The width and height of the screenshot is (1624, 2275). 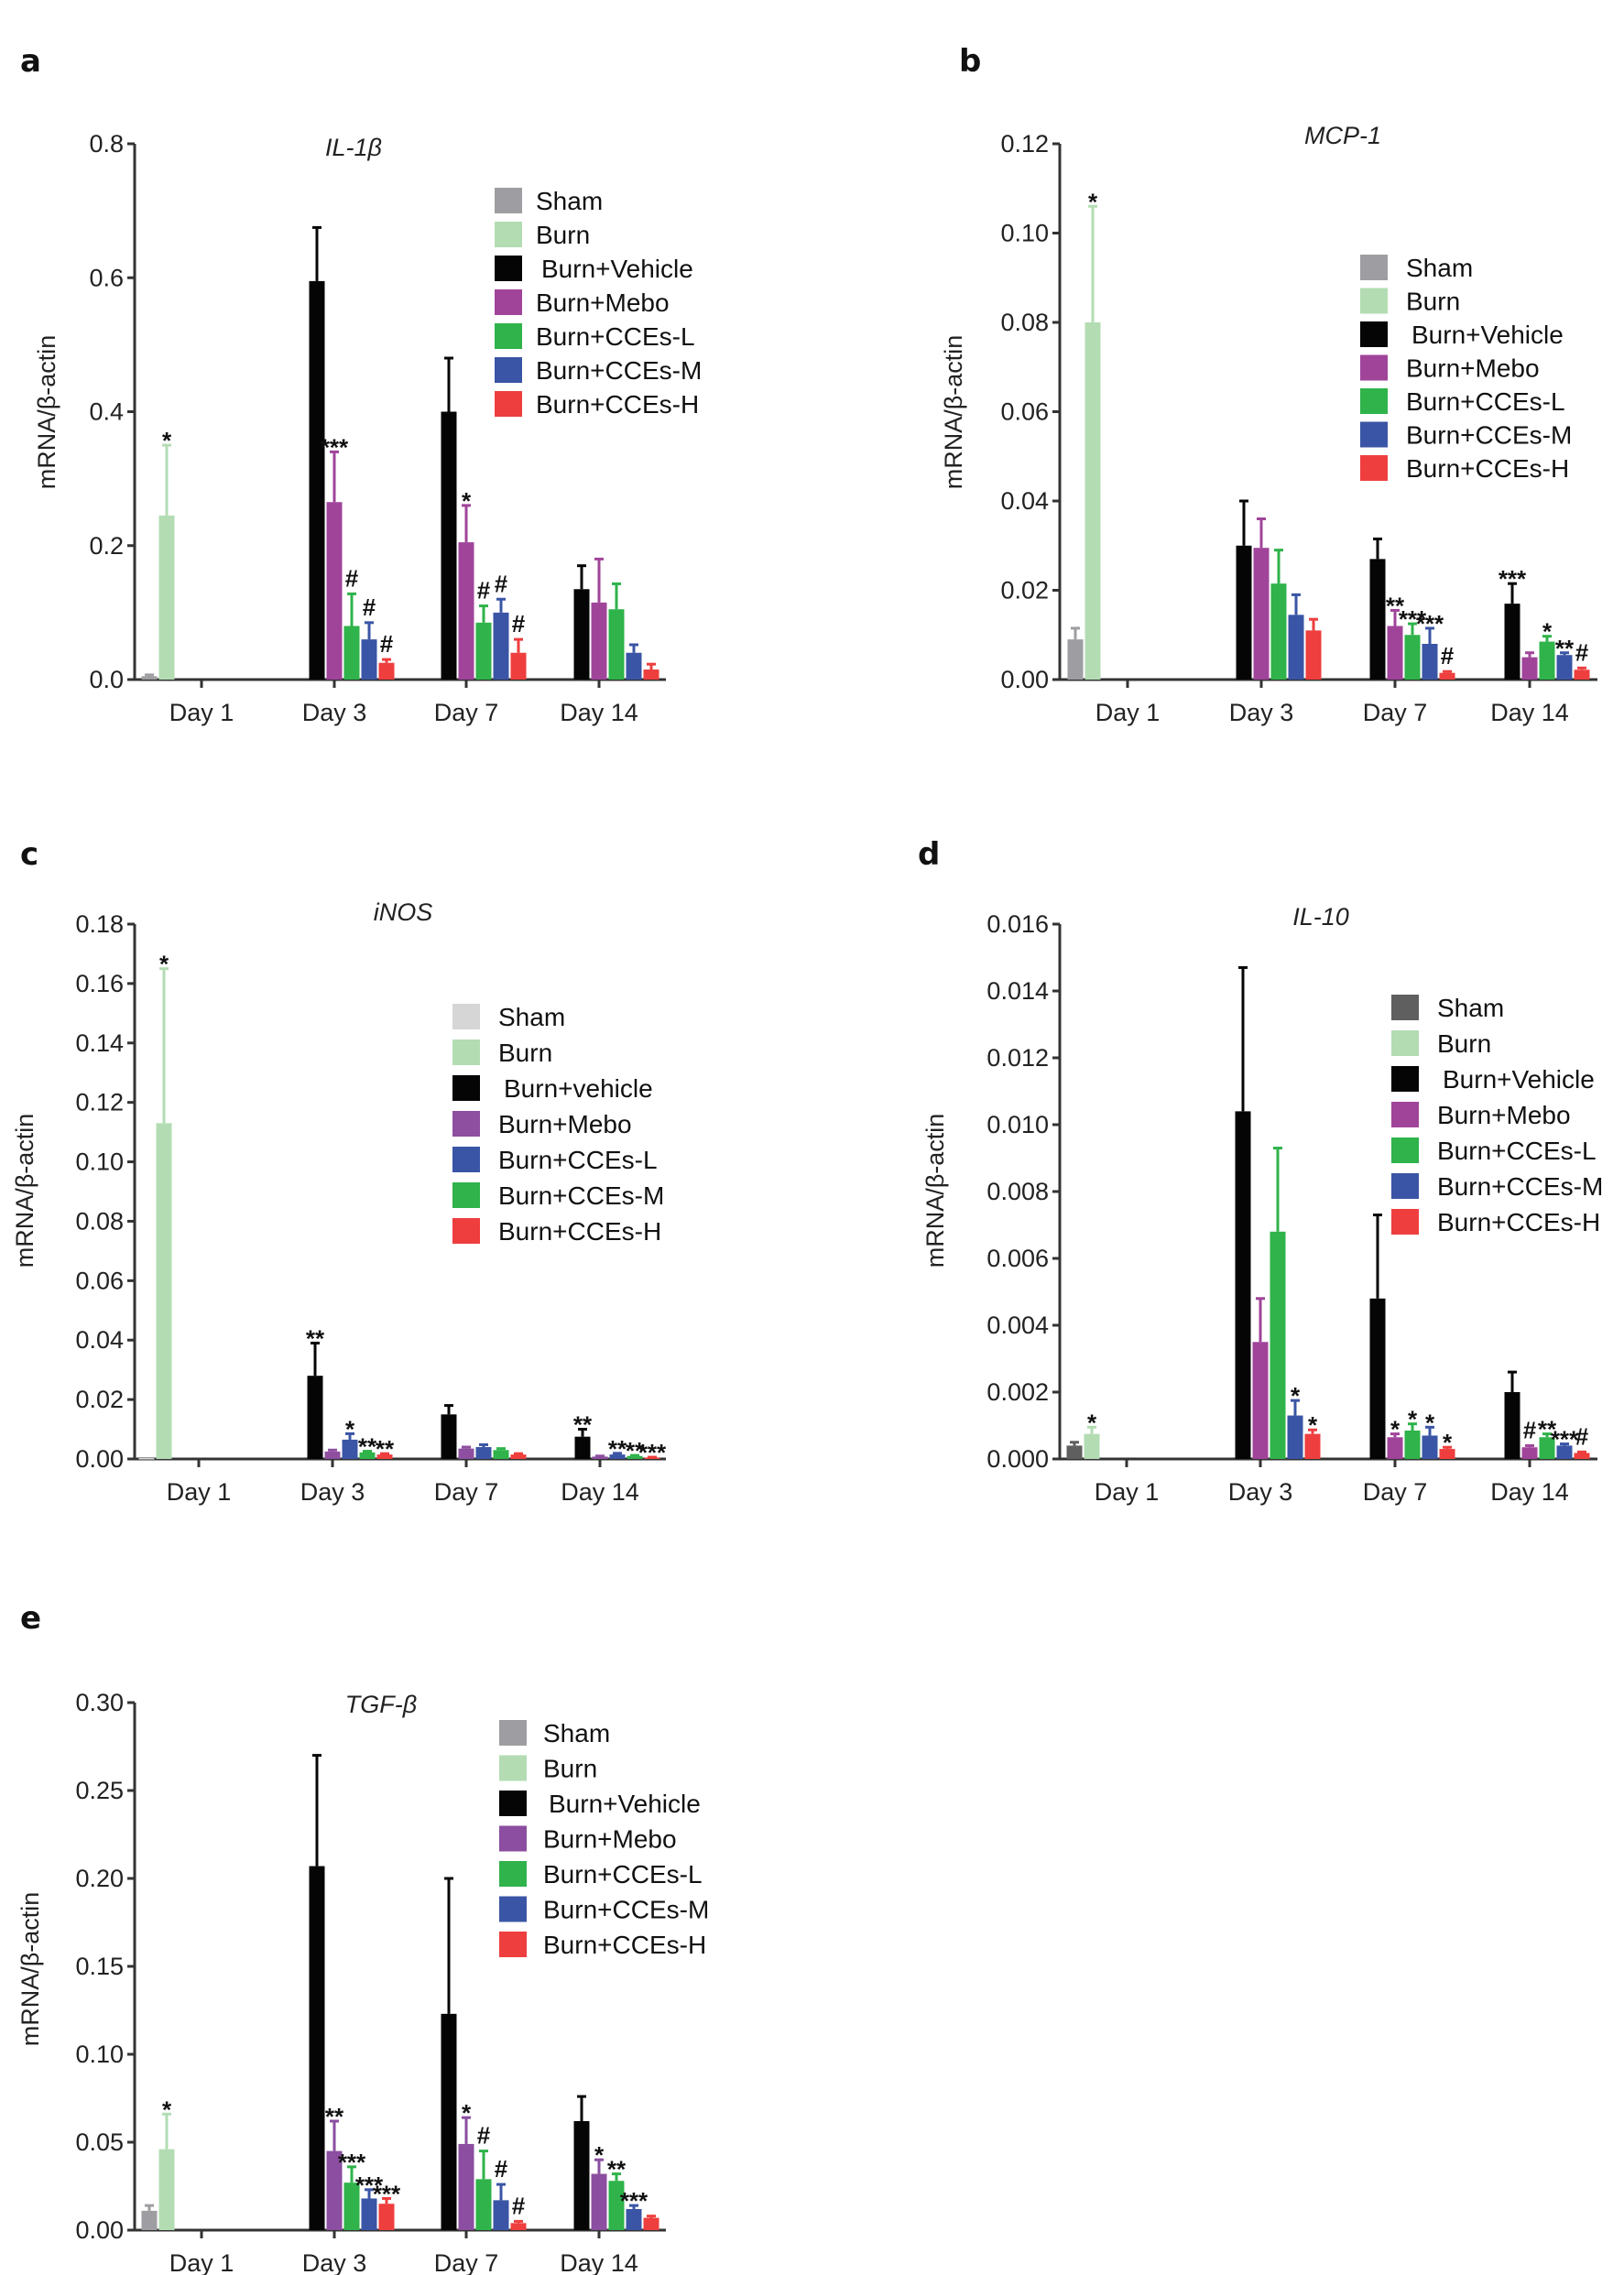 I want to click on panel-label: e, so click(x=30, y=1618).